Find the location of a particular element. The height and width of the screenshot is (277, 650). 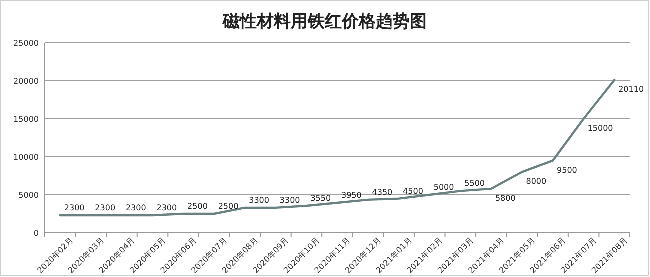

y-tick-label: 10000 is located at coordinates (26, 157).